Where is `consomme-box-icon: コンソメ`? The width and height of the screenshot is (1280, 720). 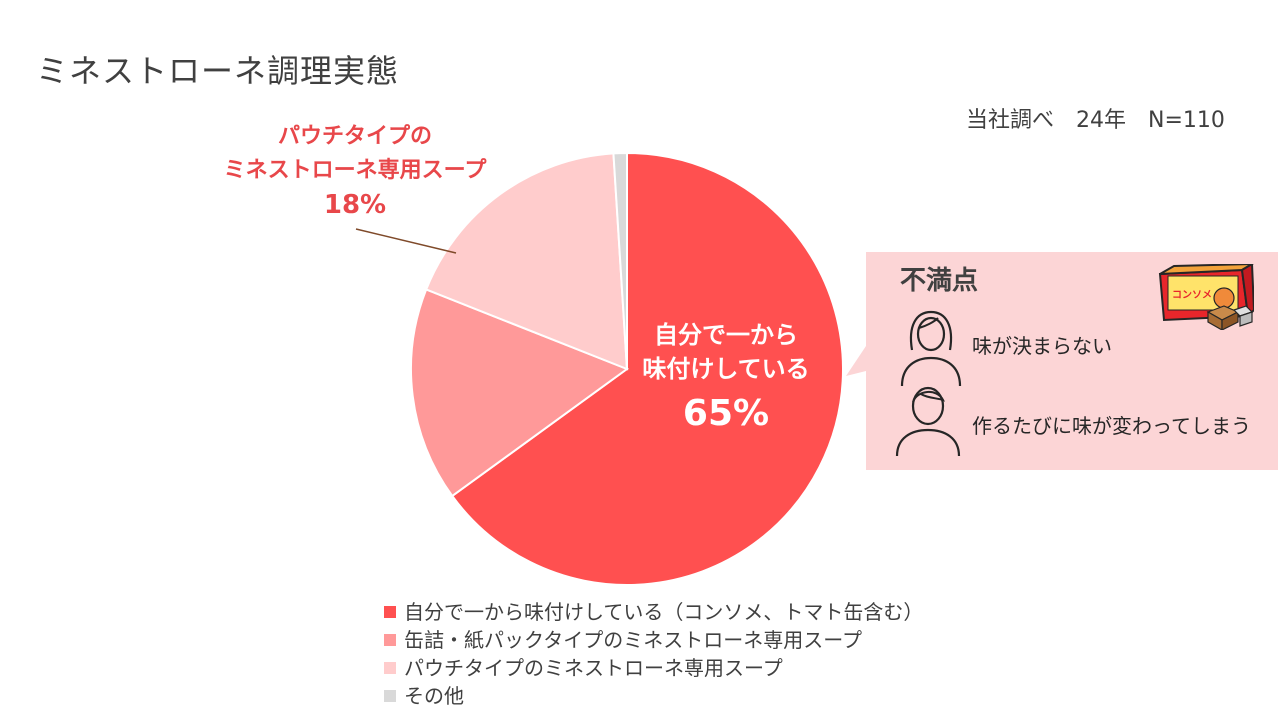
consomme-box-icon: コンソメ is located at coordinates (1206, 297).